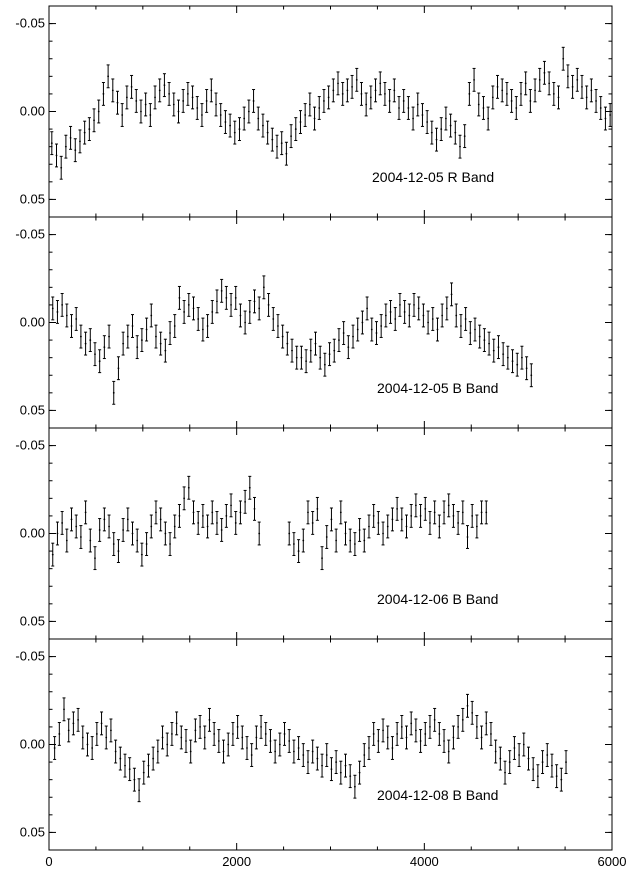 The width and height of the screenshot is (636, 871). What do you see at coordinates (32, 198) in the screenshot?
I see `panel-1-ytick-label: 0.05` at bounding box center [32, 198].